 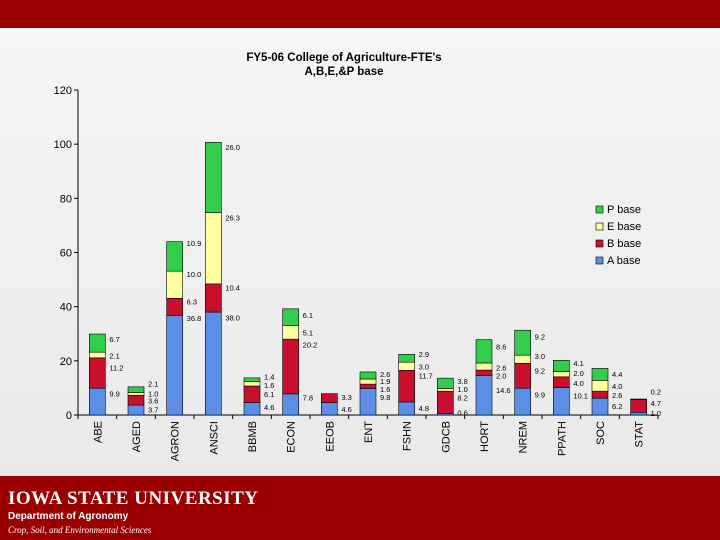 What do you see at coordinates (232, 147) in the screenshot?
I see `data-label: 26.0` at bounding box center [232, 147].